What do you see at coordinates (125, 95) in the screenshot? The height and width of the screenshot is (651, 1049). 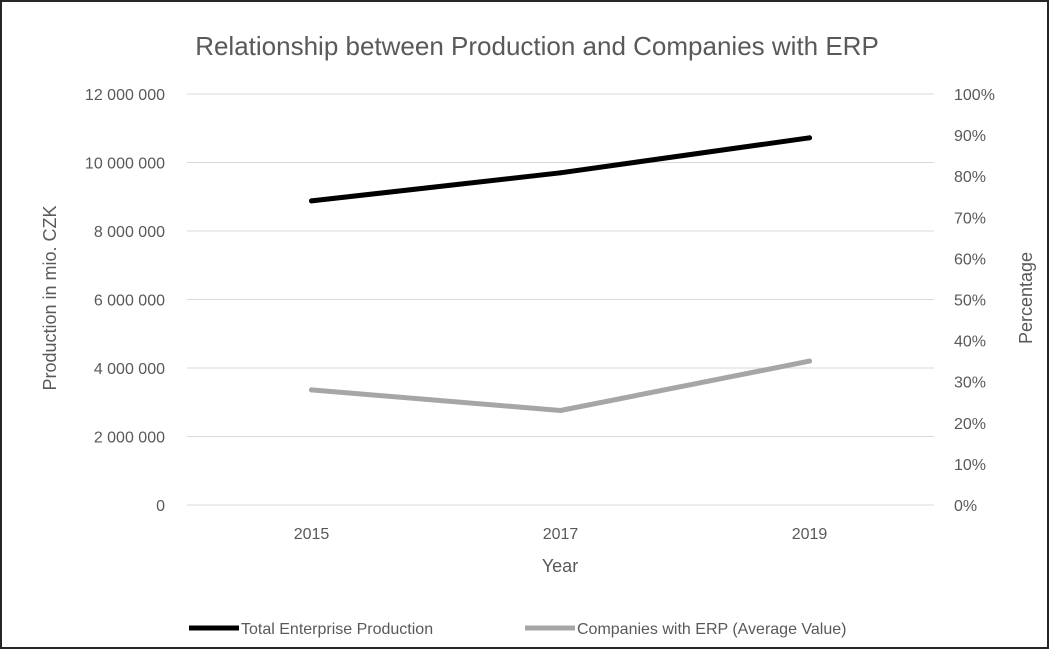 I see `y-tick-label: 12 000 000` at bounding box center [125, 95].